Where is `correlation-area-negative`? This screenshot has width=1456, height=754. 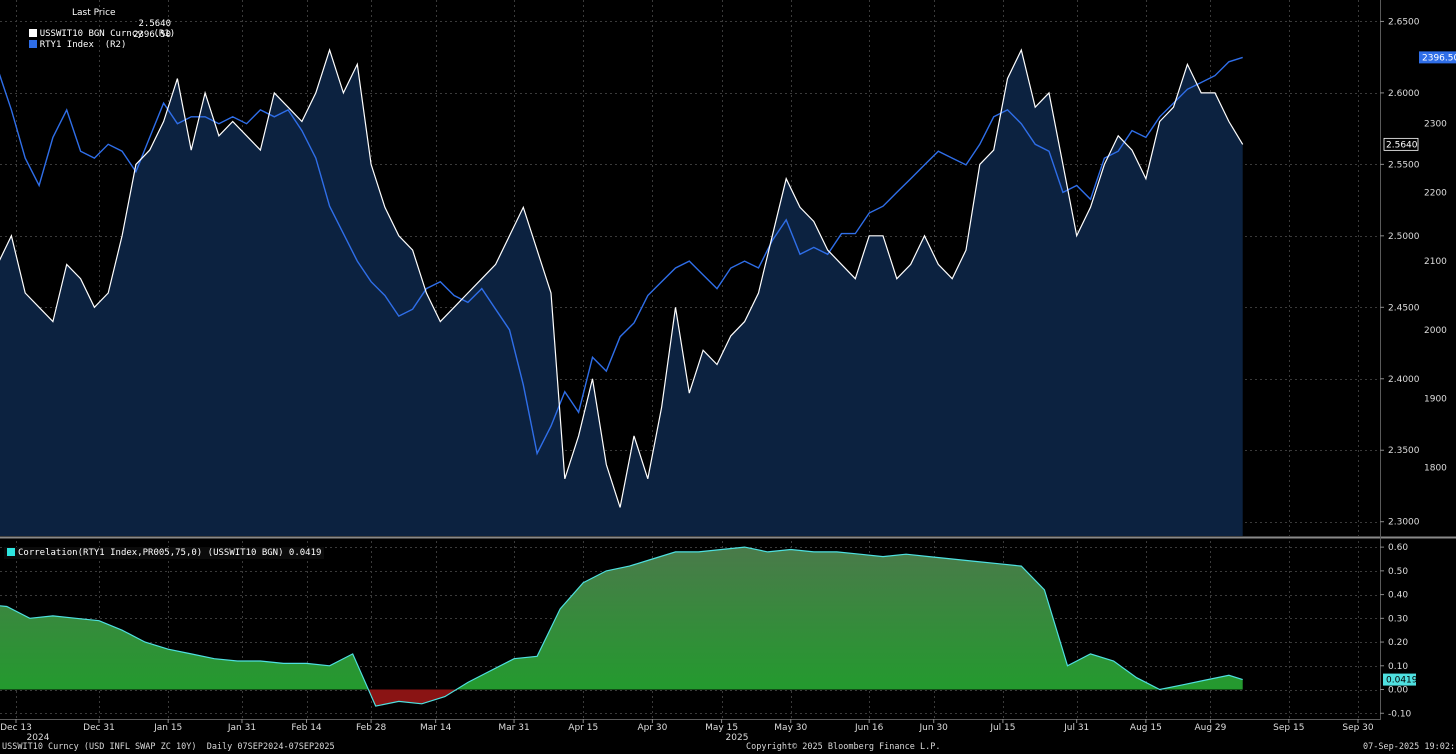
correlation-area-negative is located at coordinates (412, 698).